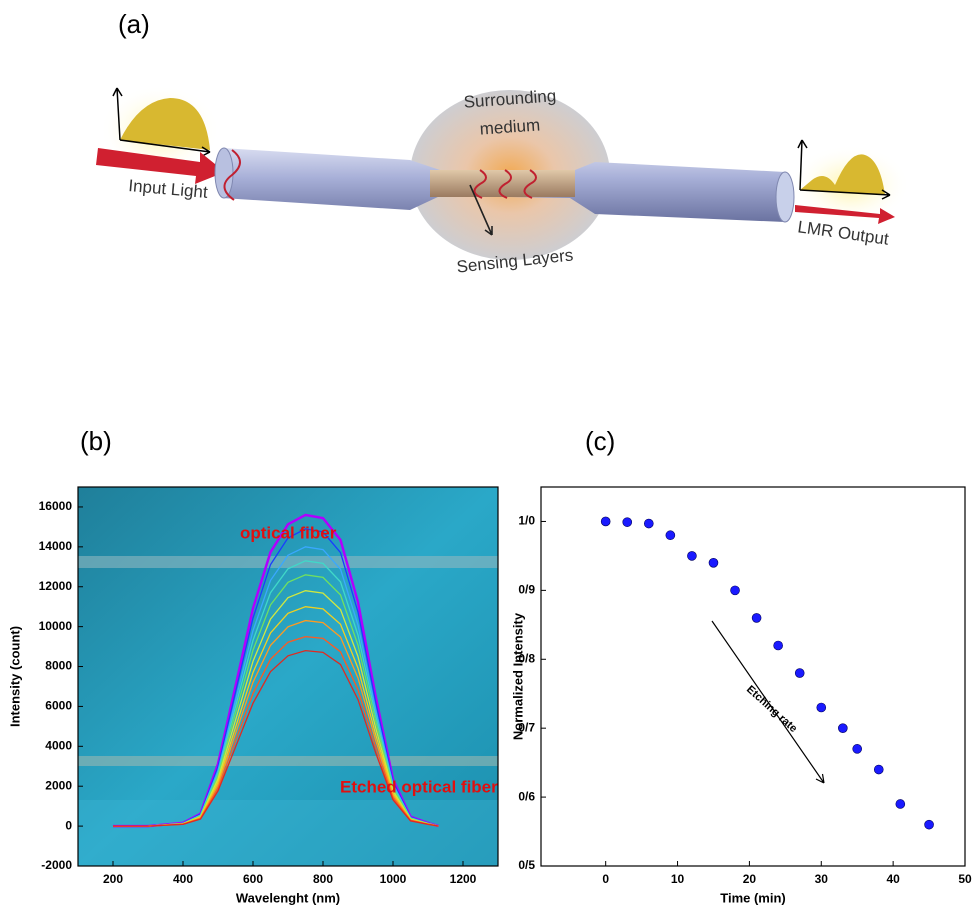 This screenshot has width=974, height=916. I want to click on annotation: optical fiber, so click(288, 532).